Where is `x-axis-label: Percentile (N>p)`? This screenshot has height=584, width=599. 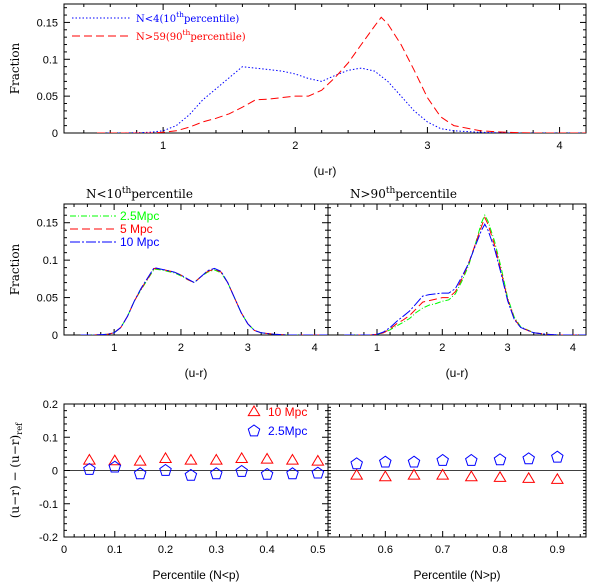 x-axis-label: Percentile (N>p) is located at coordinates (456, 575).